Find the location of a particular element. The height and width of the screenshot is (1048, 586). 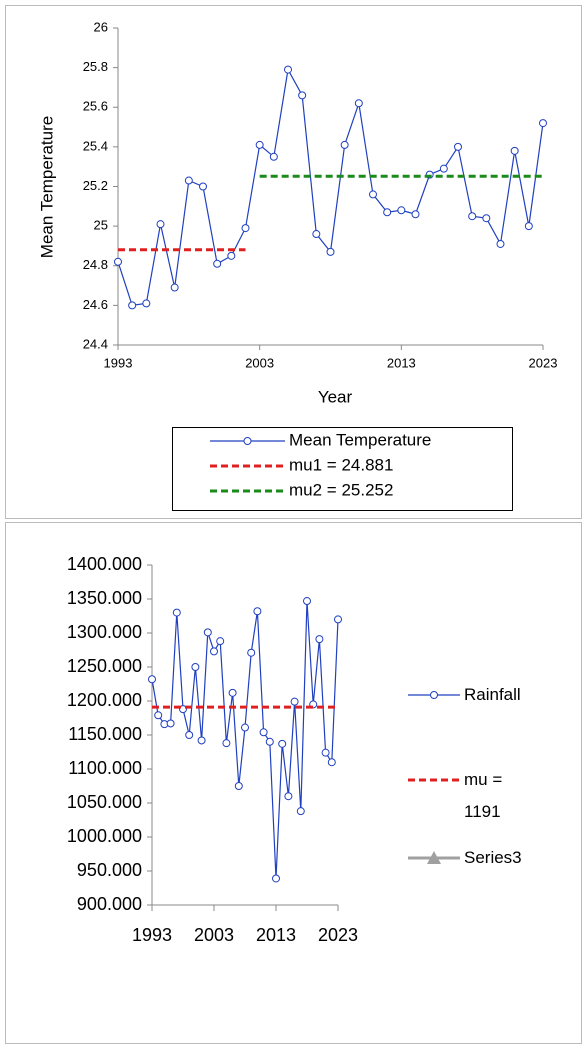

y-tick-label: 1250.000 is located at coordinates (104, 666).